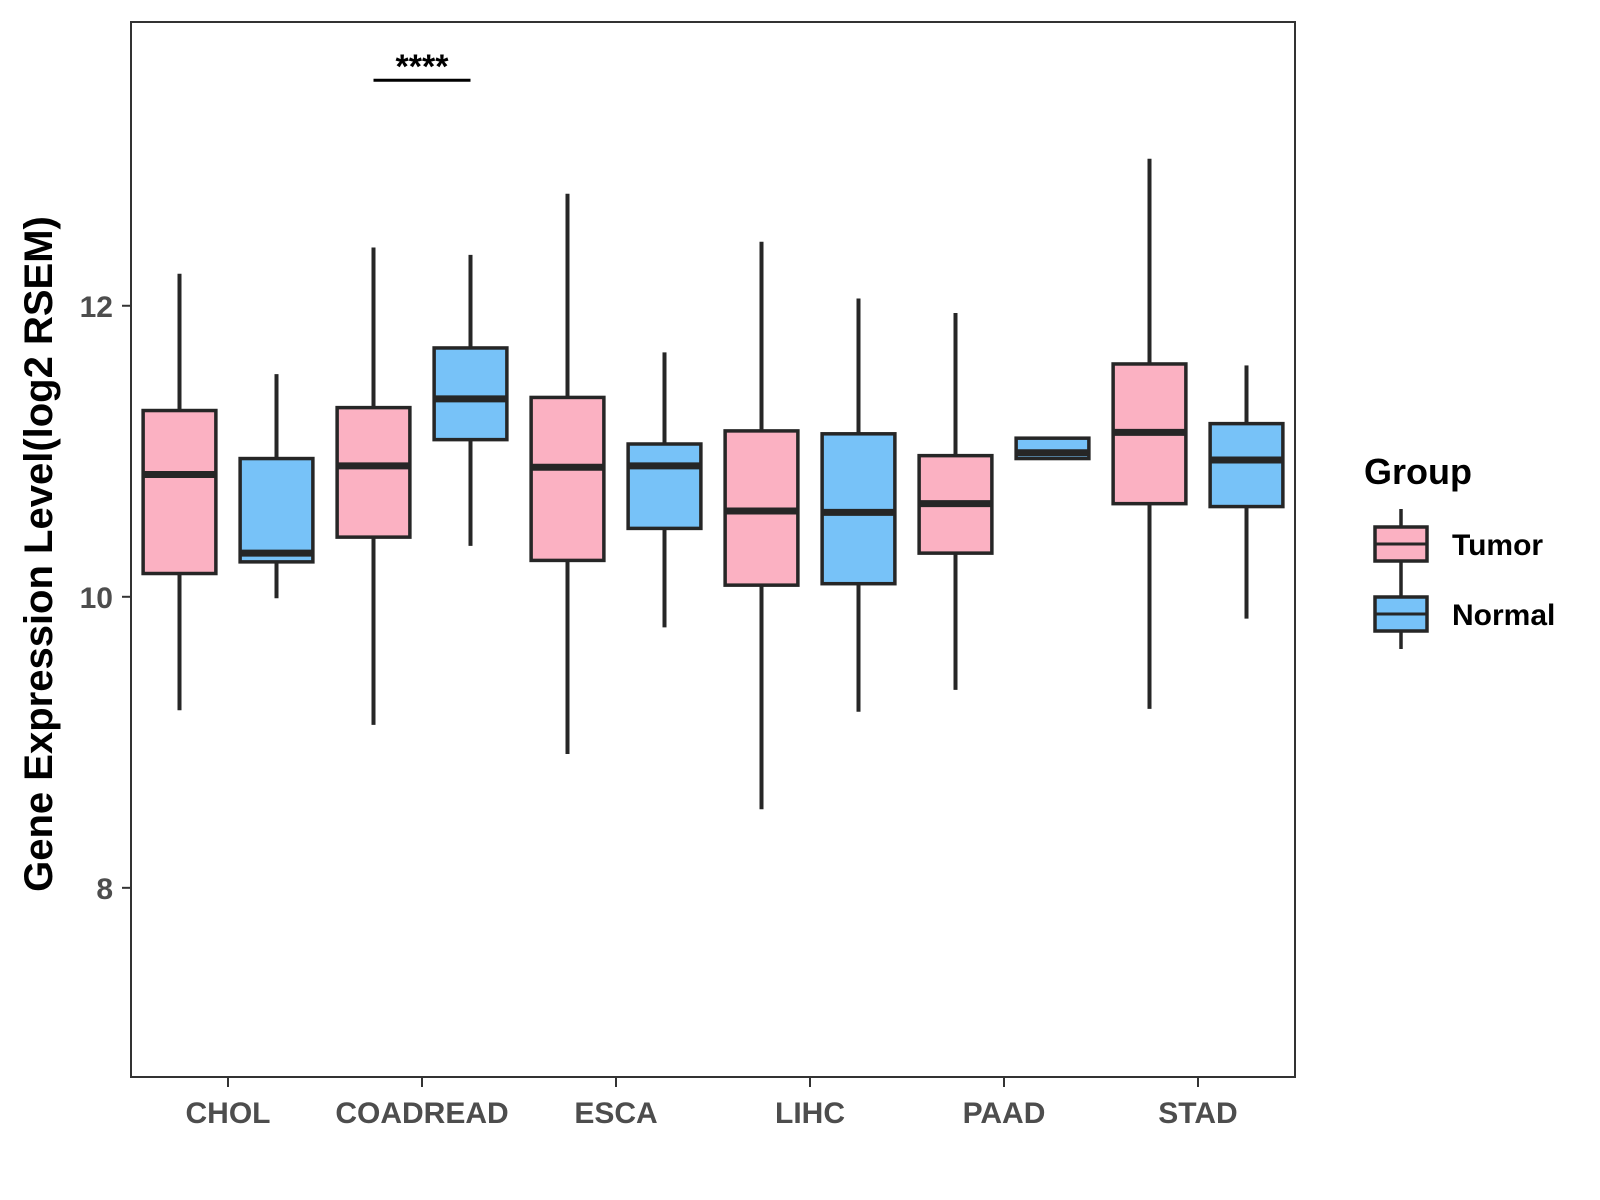 Image resolution: width=1600 pixels, height=1200 pixels. Describe the element at coordinates (104, 889) in the screenshot. I see `y-tick-label: 8` at that location.